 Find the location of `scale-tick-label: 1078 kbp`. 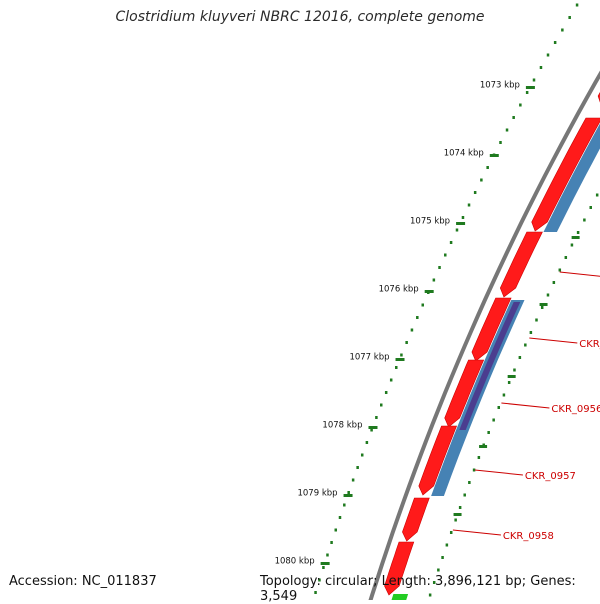

scale-tick-label: 1078 kbp is located at coordinates (342, 426).